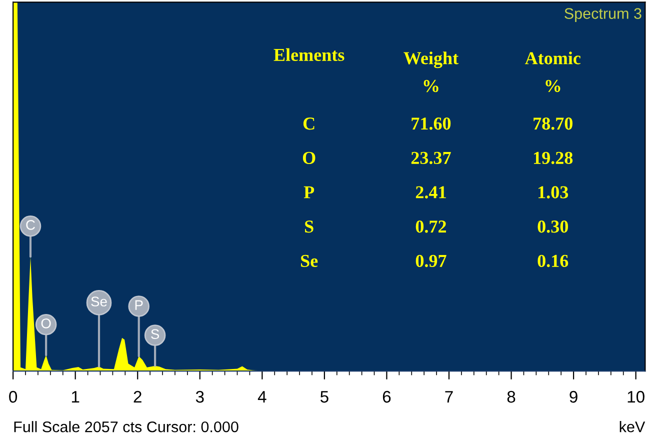  I want to click on x-tick-label: 3, so click(200, 396).